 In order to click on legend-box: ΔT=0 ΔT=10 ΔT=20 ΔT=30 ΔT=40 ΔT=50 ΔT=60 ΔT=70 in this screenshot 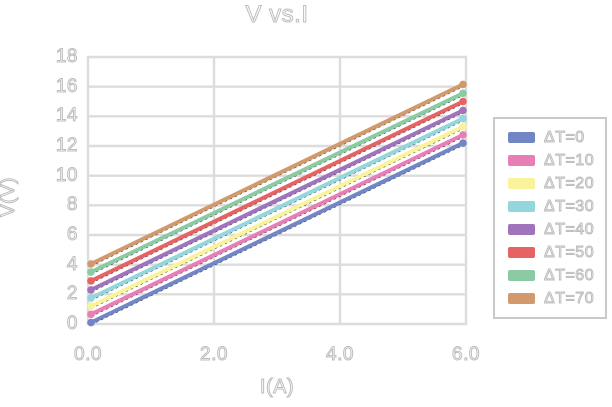, I will do `click(550, 218)`.